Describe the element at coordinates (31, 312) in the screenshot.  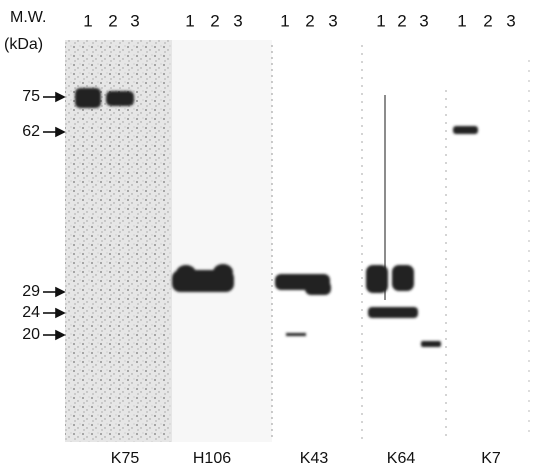
I see `marker-label: 24` at that location.